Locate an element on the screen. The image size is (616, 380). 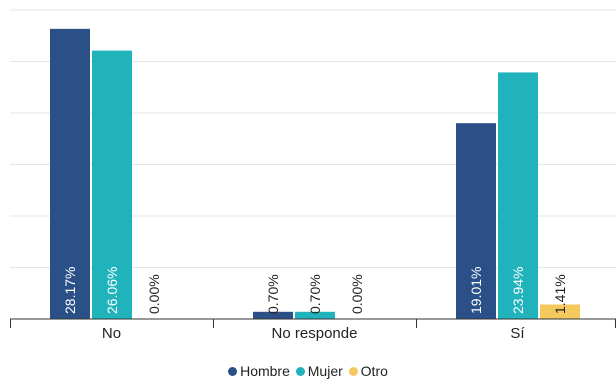
data-label-otro-0: 0.00% is located at coordinates (154, 294).